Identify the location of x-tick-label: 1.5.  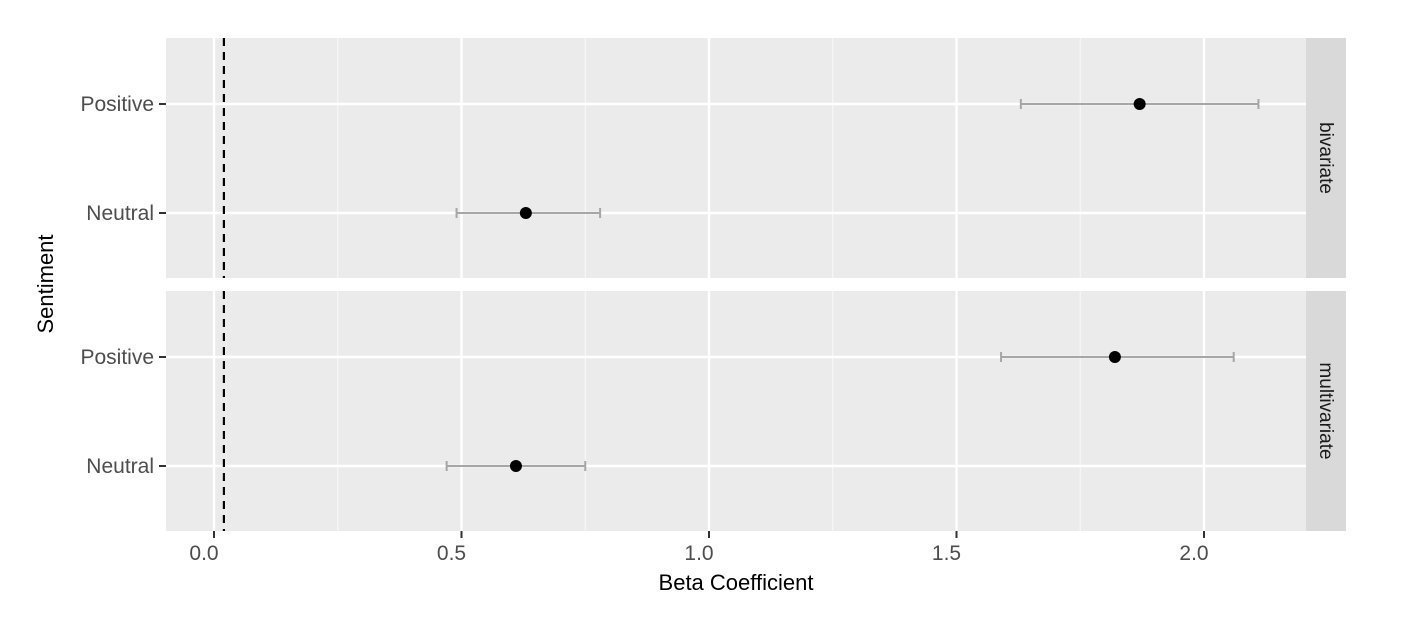
(946, 553).